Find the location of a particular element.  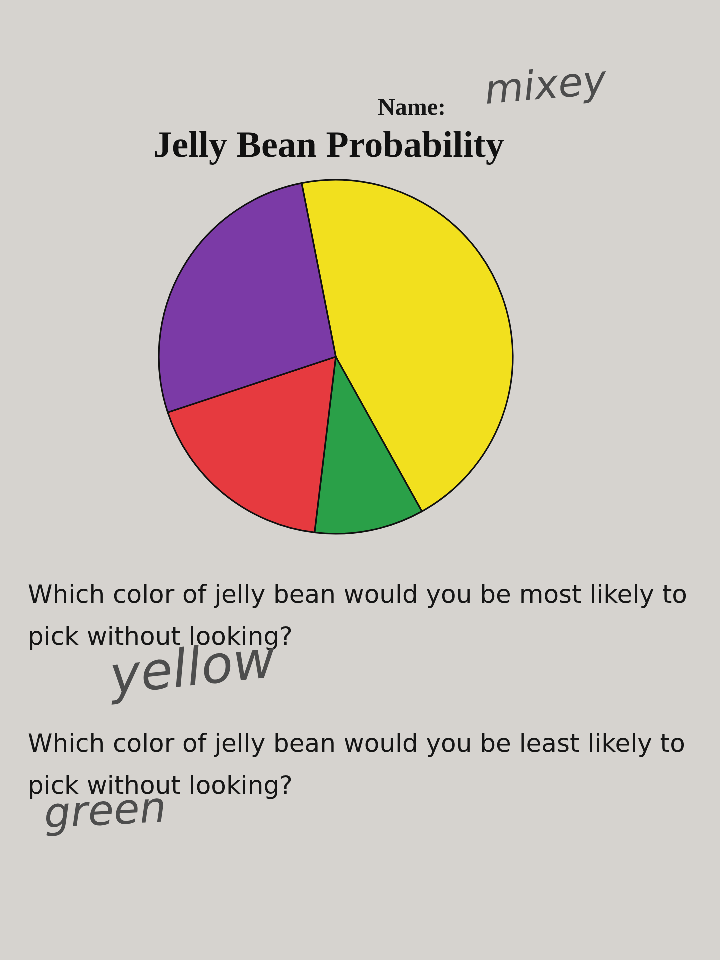

text: Which color of jelly bean would you be least likely to pick without looking? is located at coordinates (357, 764).